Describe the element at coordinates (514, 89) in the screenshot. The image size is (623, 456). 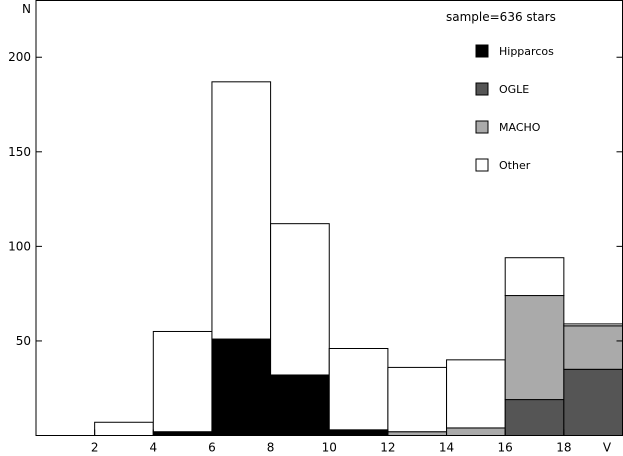
I see `legend-label-ogle: OGLE` at that location.